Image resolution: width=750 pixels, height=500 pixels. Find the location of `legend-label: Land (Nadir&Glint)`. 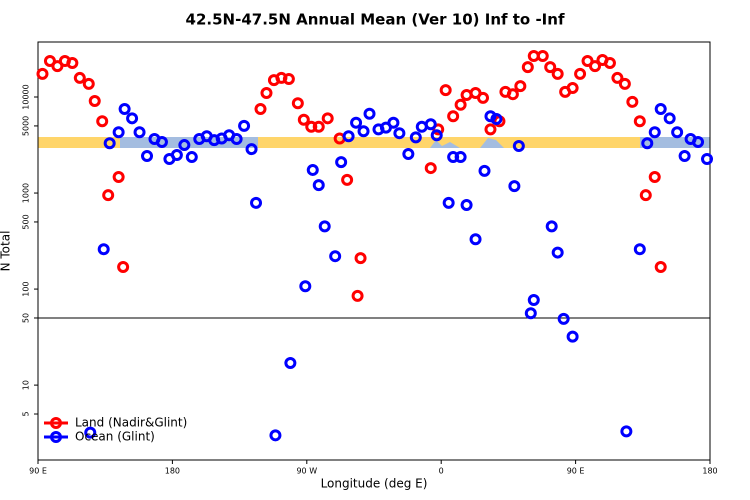

legend-label: Land (Nadir&Glint) is located at coordinates (131, 423).